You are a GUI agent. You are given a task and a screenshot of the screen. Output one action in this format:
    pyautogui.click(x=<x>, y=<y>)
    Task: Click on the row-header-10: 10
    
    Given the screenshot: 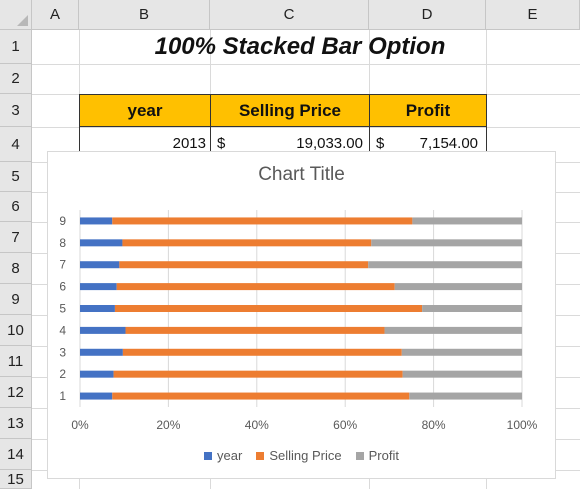 What is the action you would take?
    pyautogui.click(x=16, y=330)
    